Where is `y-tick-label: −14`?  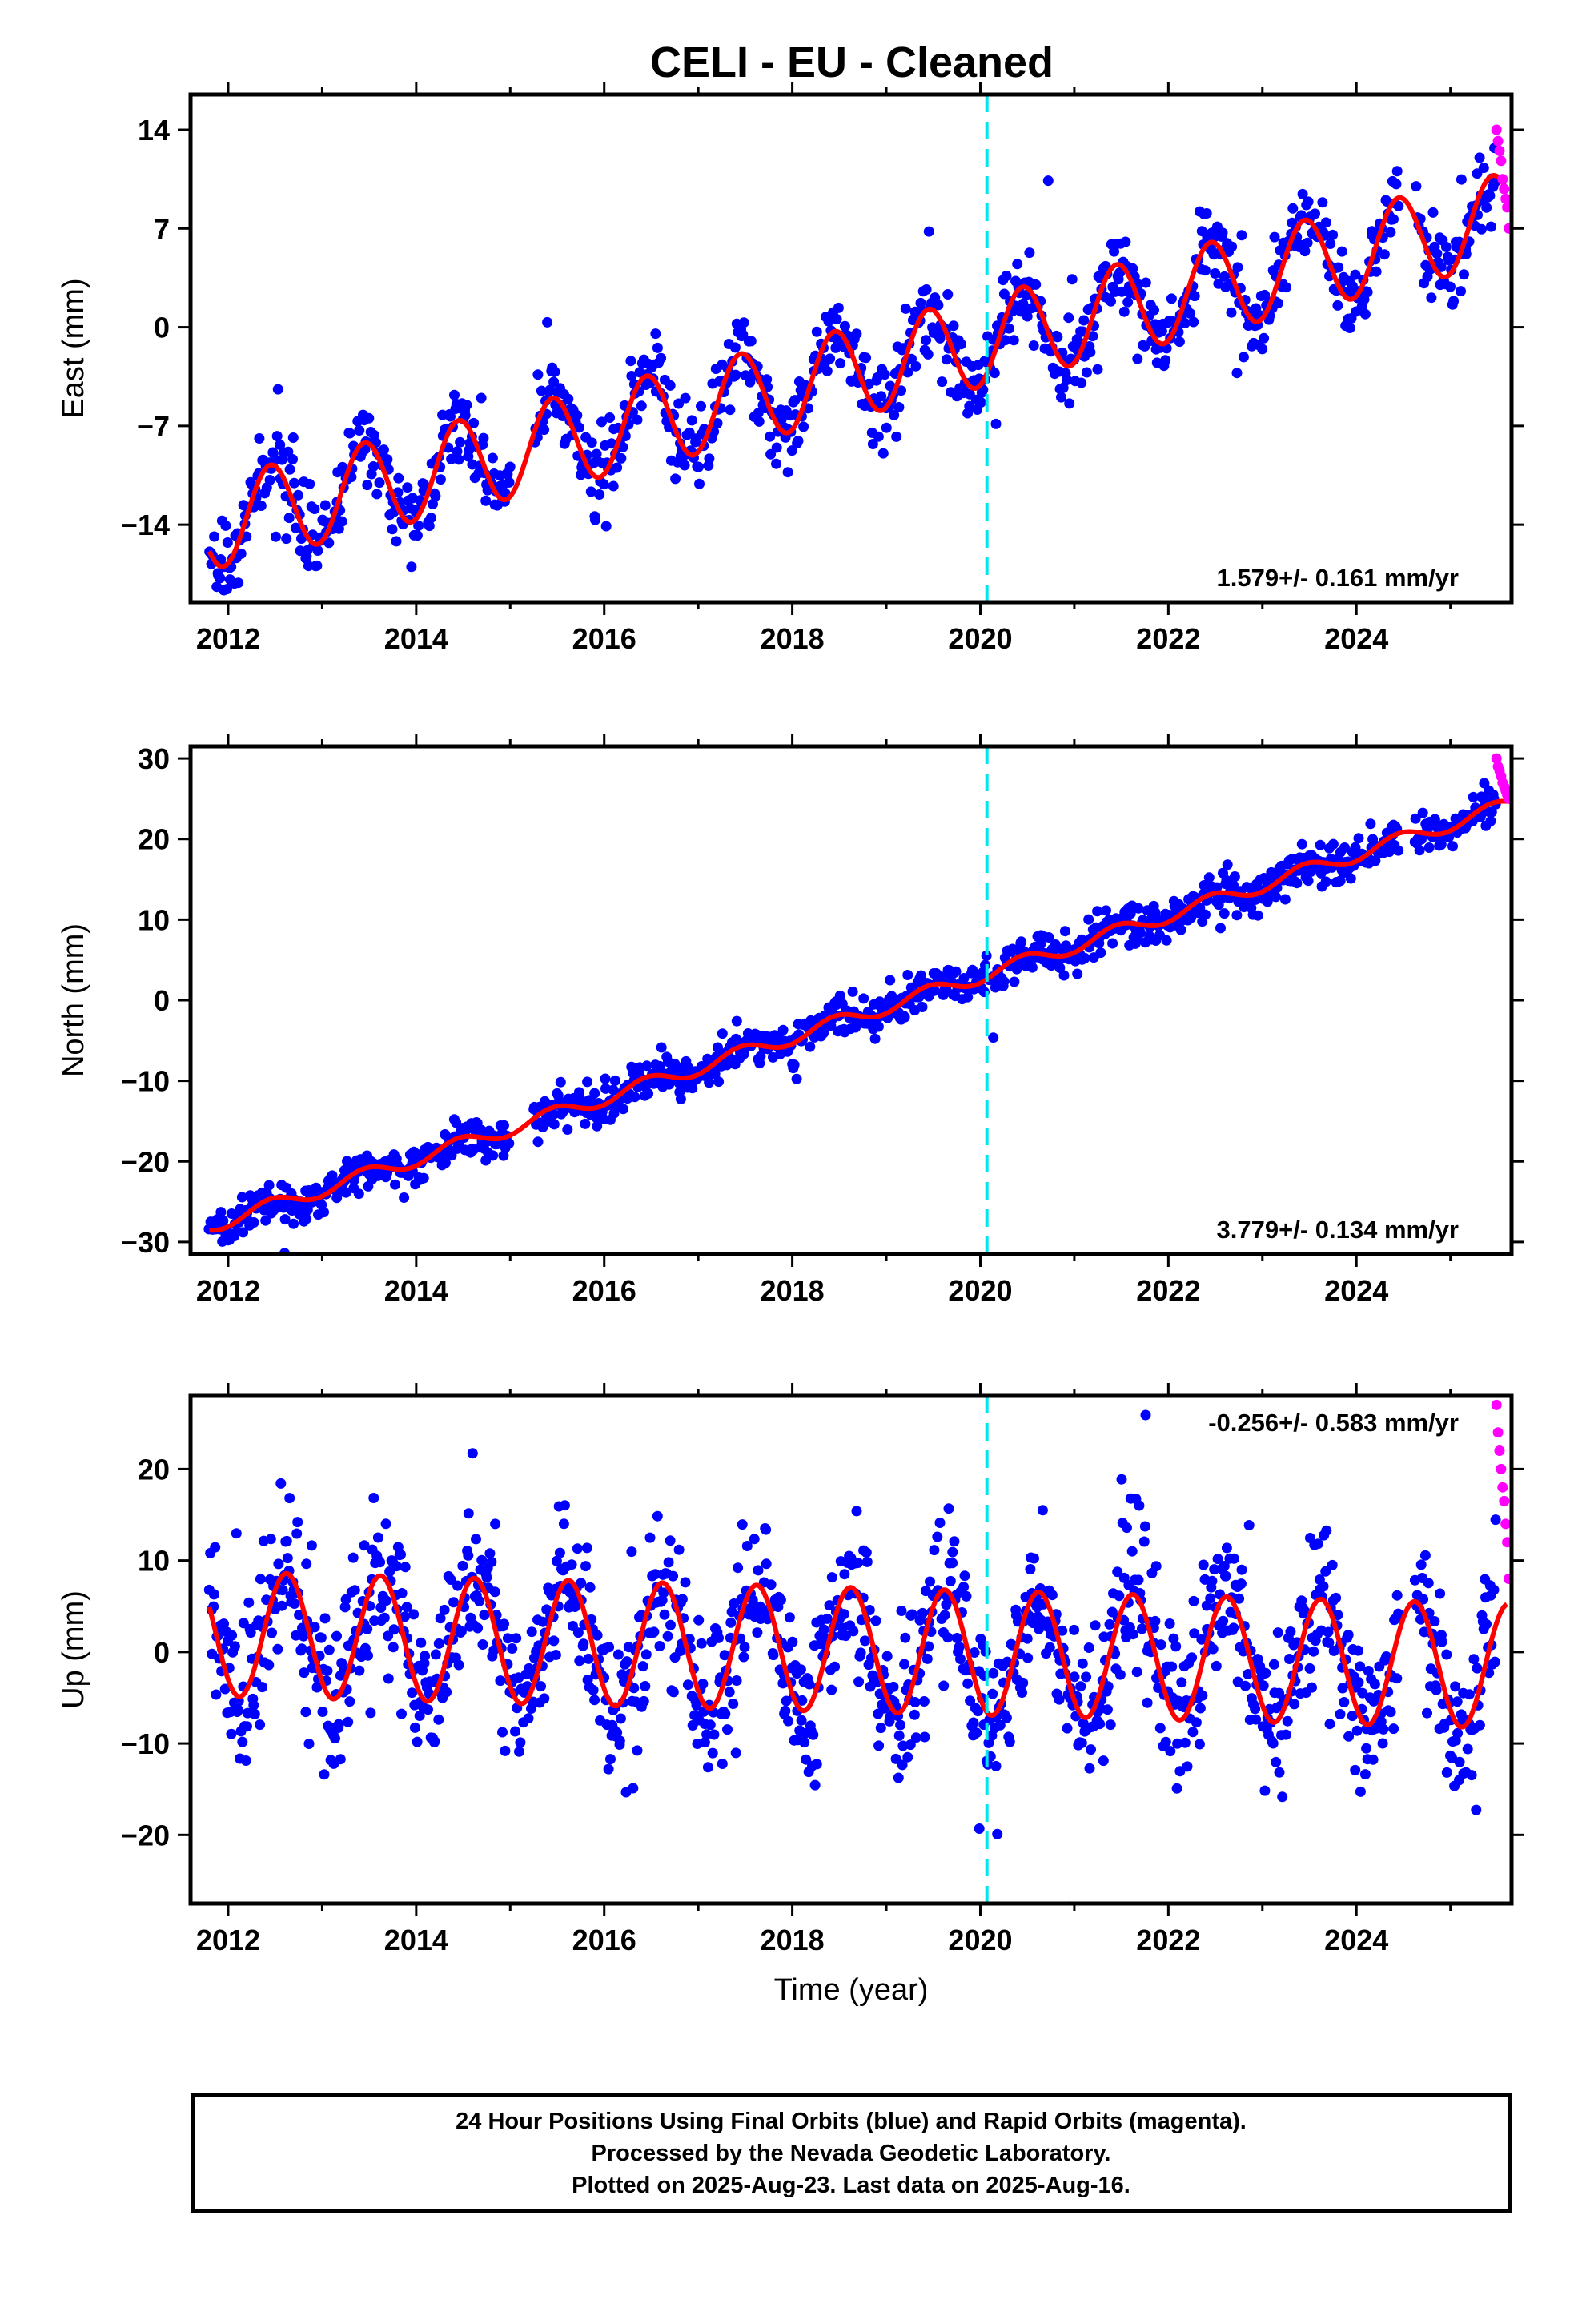
y-tick-label: −14 is located at coordinates (145, 525).